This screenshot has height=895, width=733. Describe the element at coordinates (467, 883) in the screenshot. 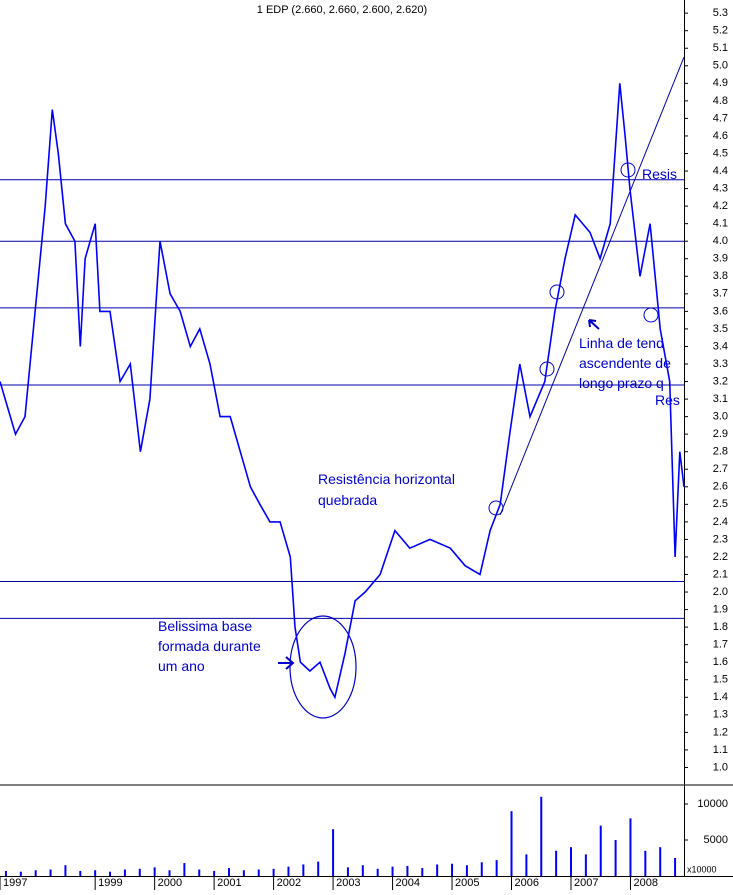

I see `x-tick-label: 2005` at that location.